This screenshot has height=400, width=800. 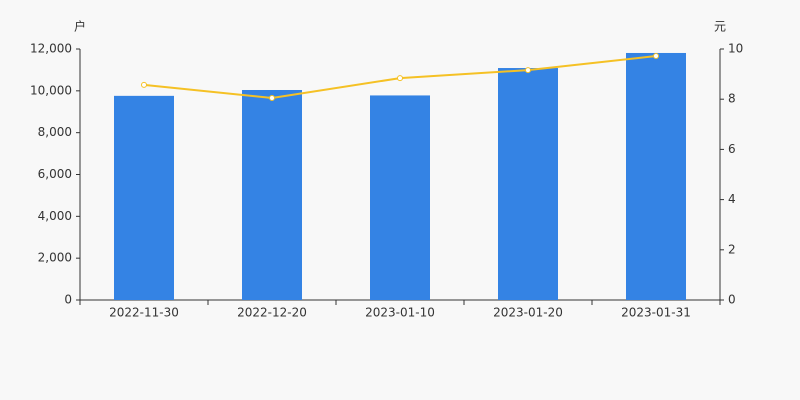 I want to click on y-tick-label: 6,000, so click(x=55, y=174).